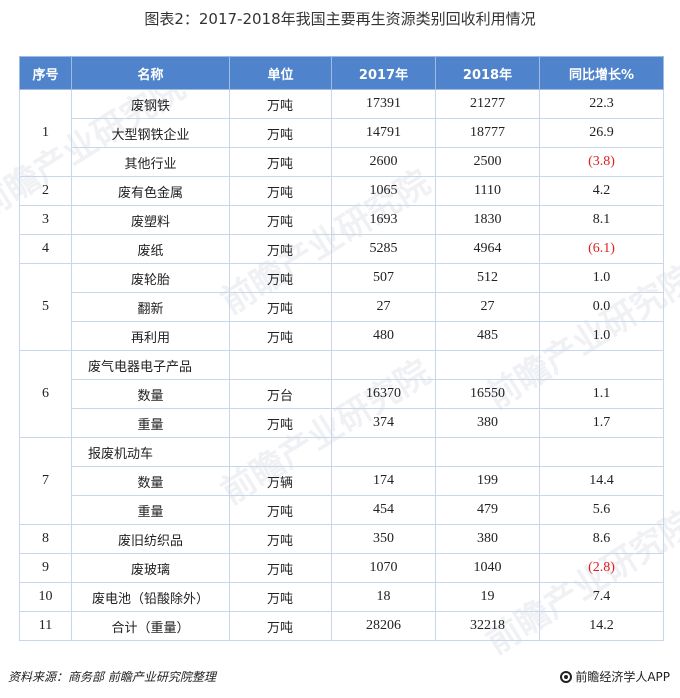  I want to click on value-2017: 480, so click(383, 336).